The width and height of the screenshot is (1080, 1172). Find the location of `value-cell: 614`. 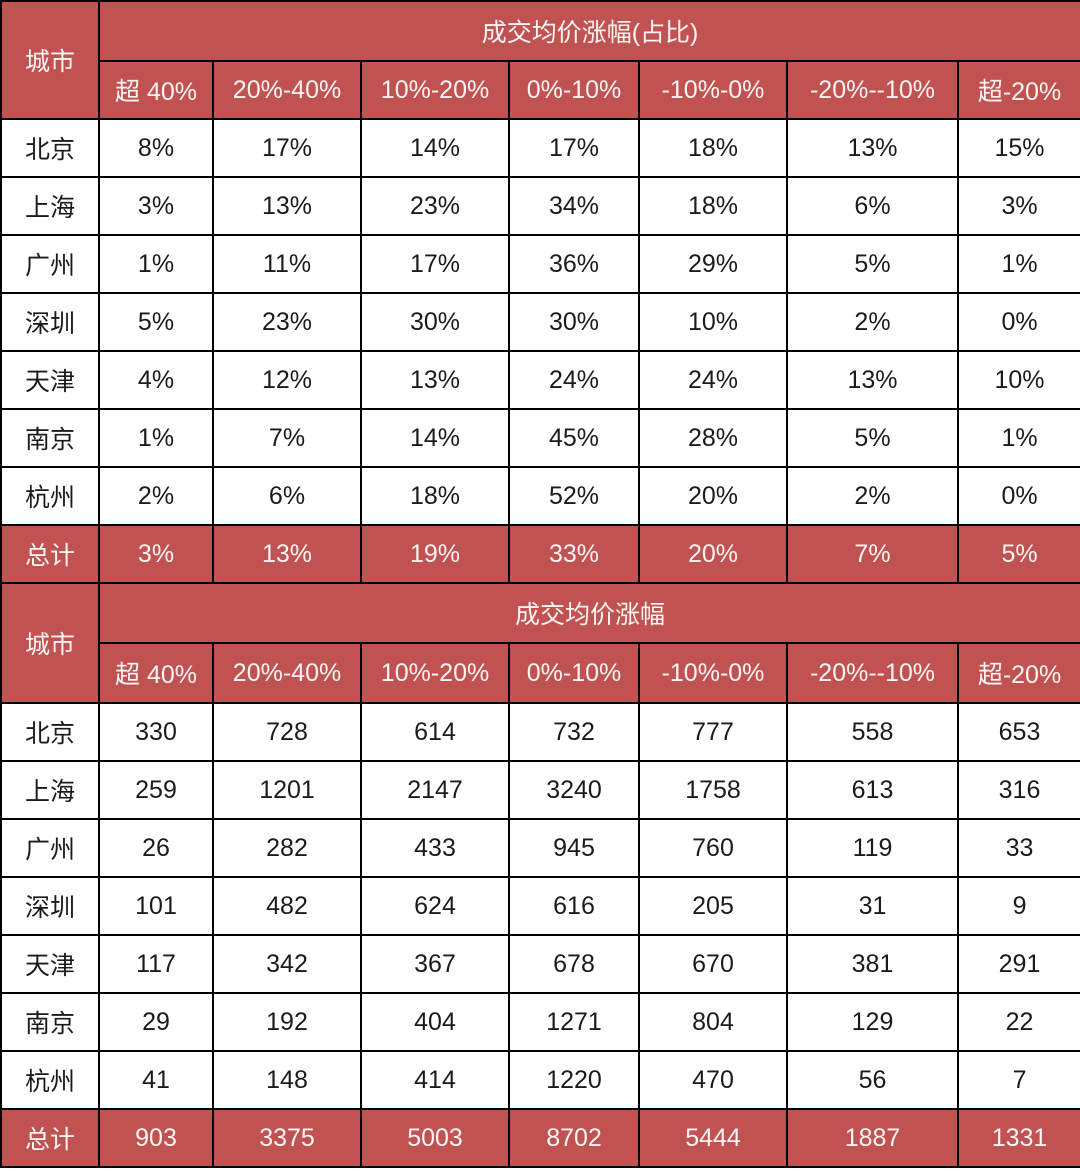

value-cell: 614 is located at coordinates (435, 732).